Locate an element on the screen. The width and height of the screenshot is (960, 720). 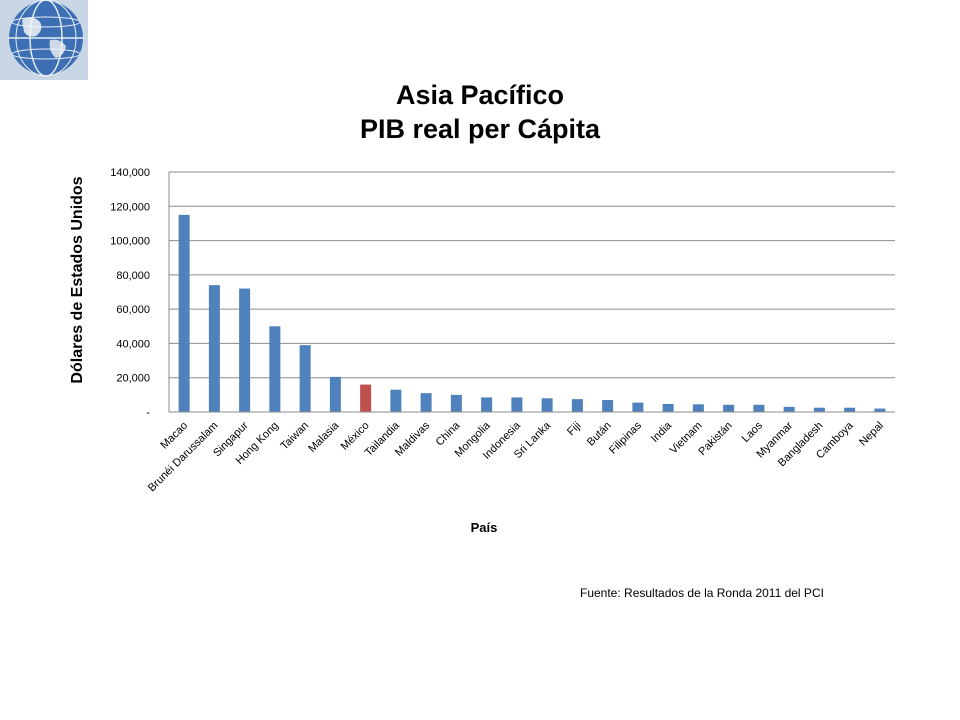
y-tick-label: - is located at coordinates (148, 413).